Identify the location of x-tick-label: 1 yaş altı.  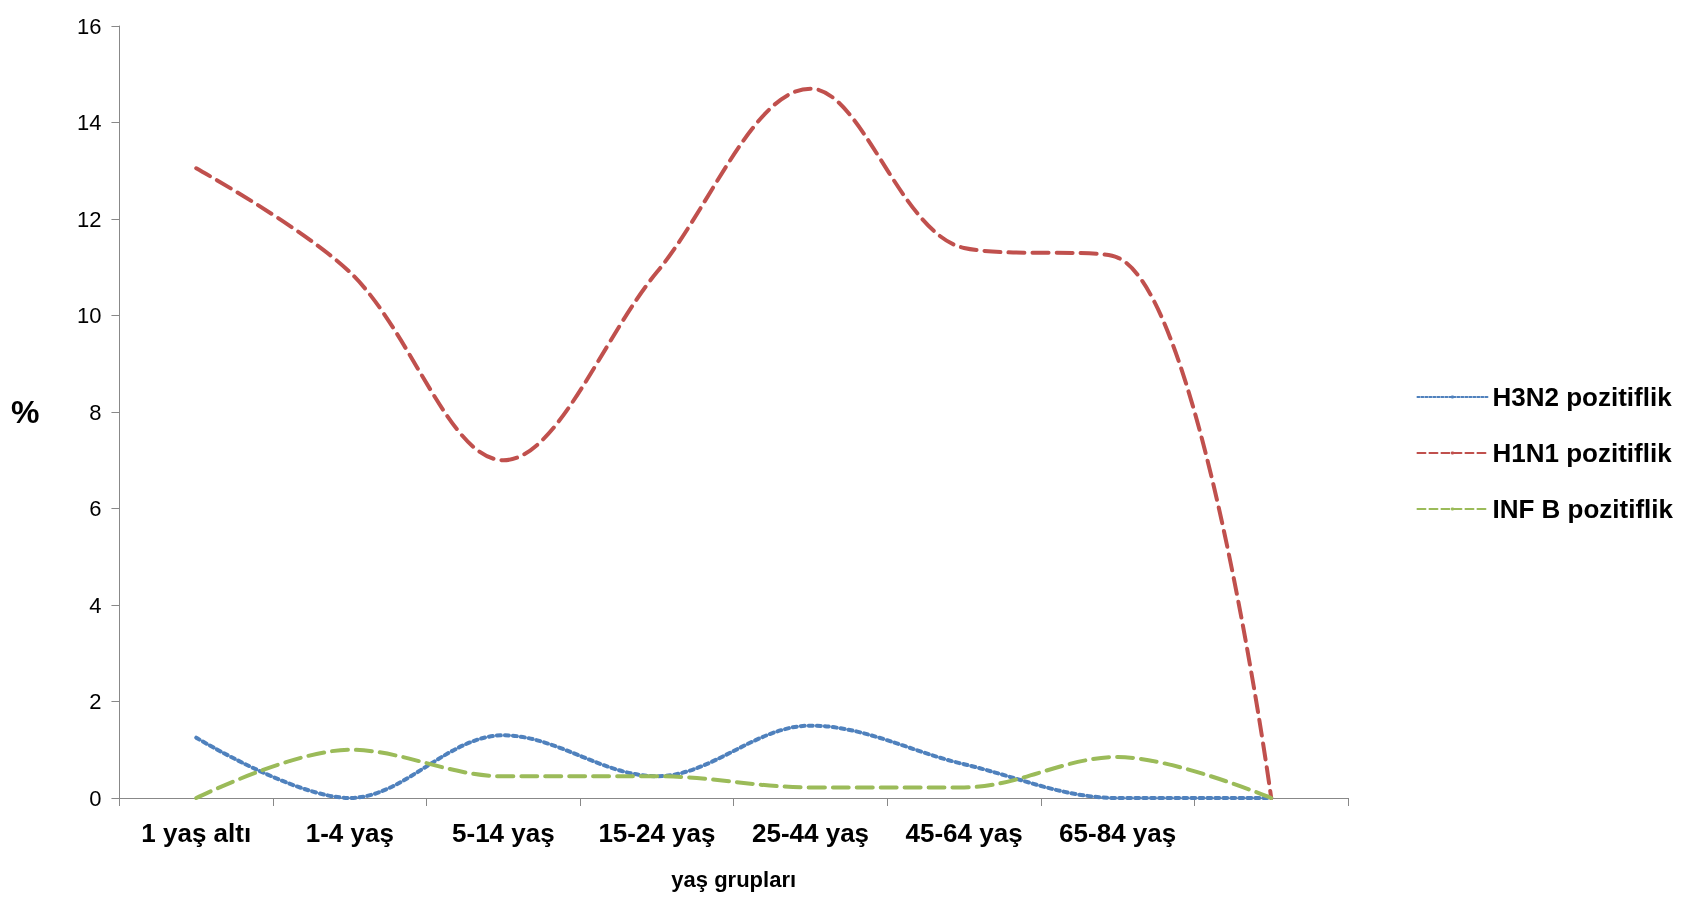
(196, 833).